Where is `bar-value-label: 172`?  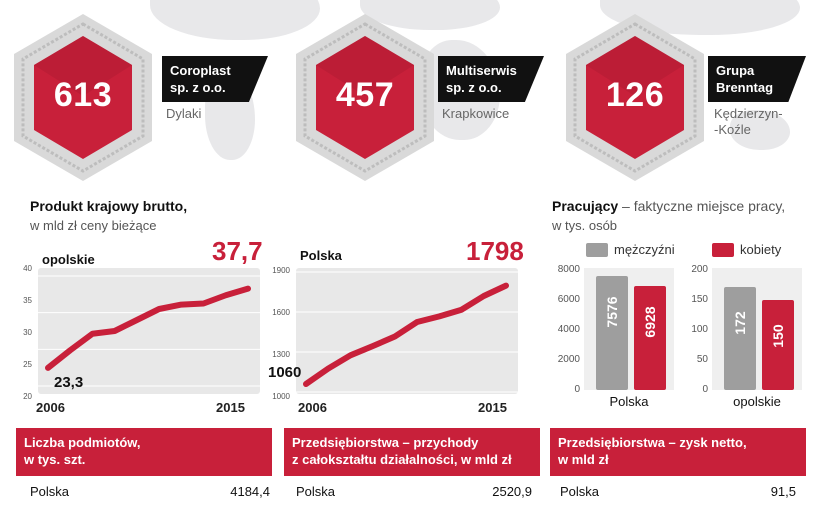
bar-value-label: 172 is located at coordinates (740, 323).